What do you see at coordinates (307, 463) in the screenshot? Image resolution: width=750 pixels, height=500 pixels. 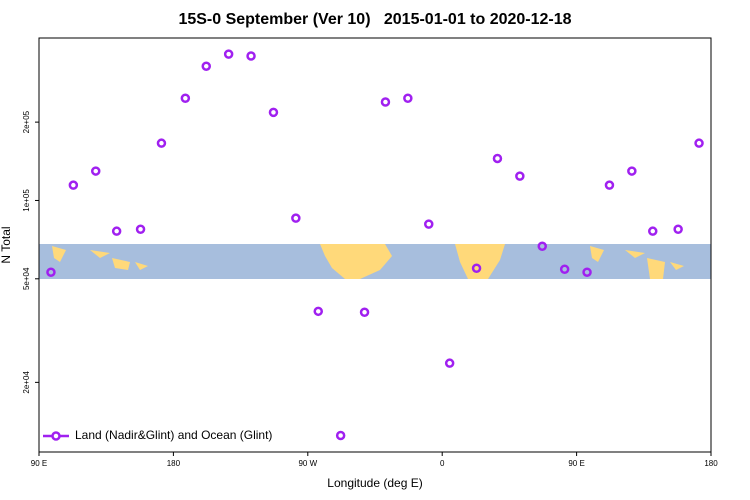 I see `x-tick-label: 90 W` at bounding box center [307, 463].